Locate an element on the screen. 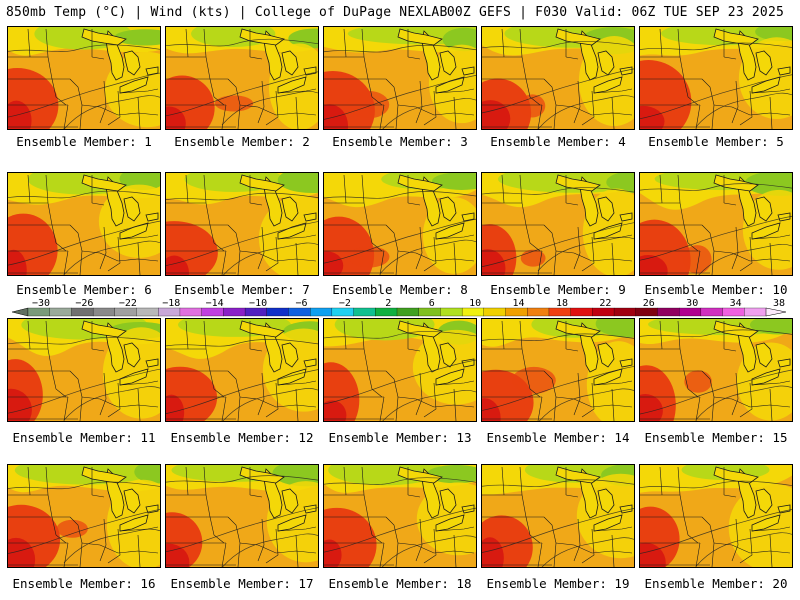 Image resolution: width=800 pixels, height=600 pixels. colorbar-tick-label: −10 is located at coordinates (258, 303).